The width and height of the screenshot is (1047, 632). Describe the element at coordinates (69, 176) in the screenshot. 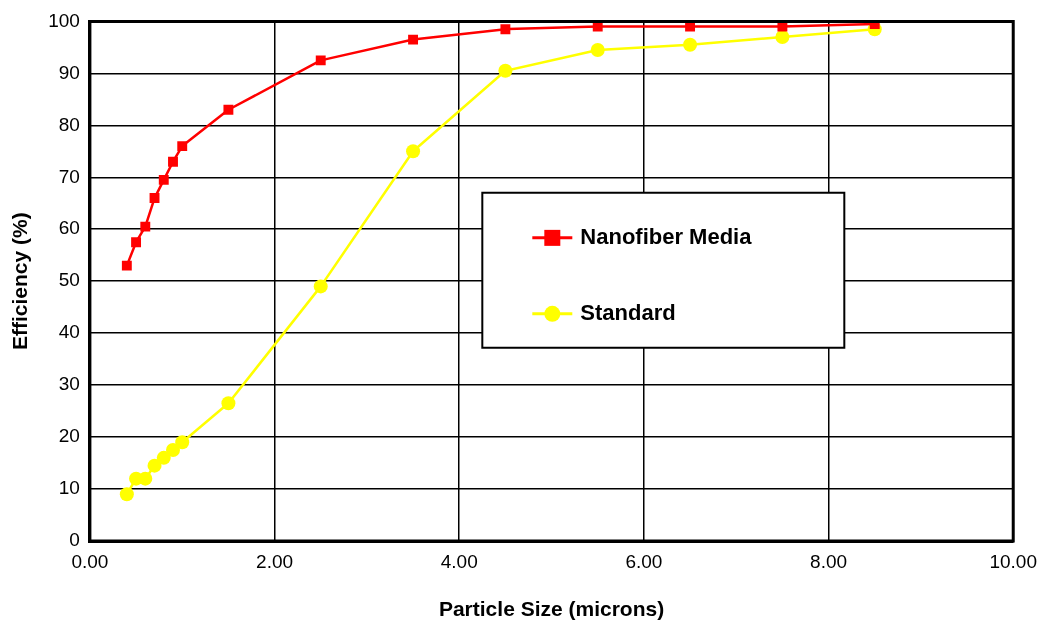

I see `y-tick-label: 70` at that location.